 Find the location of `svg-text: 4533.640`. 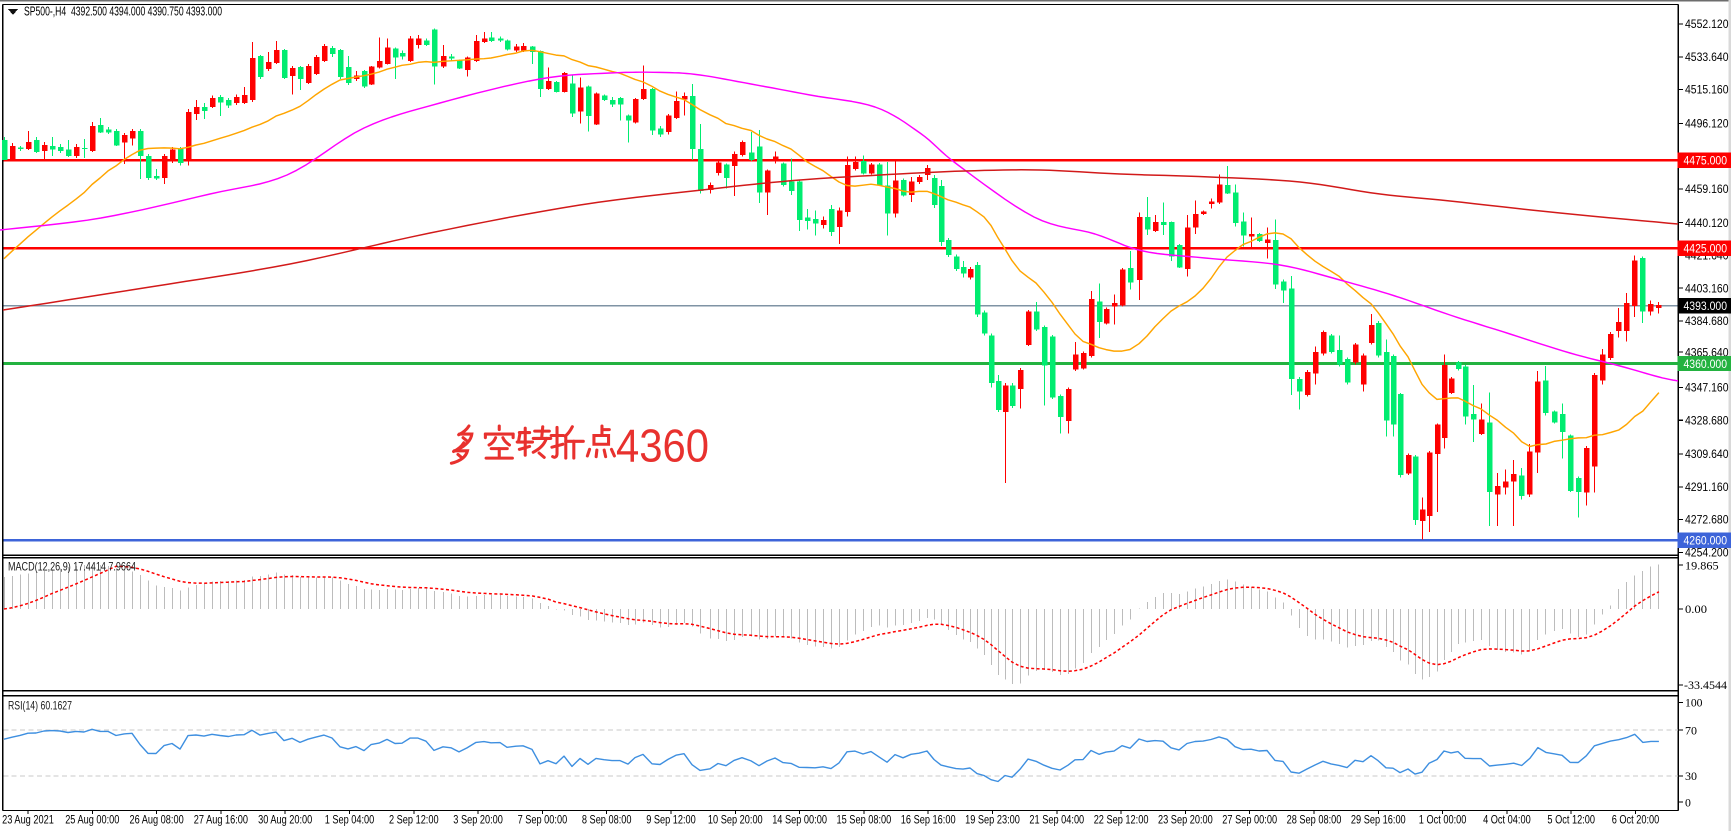

svg-text: 4533.640 is located at coordinates (1707, 57).